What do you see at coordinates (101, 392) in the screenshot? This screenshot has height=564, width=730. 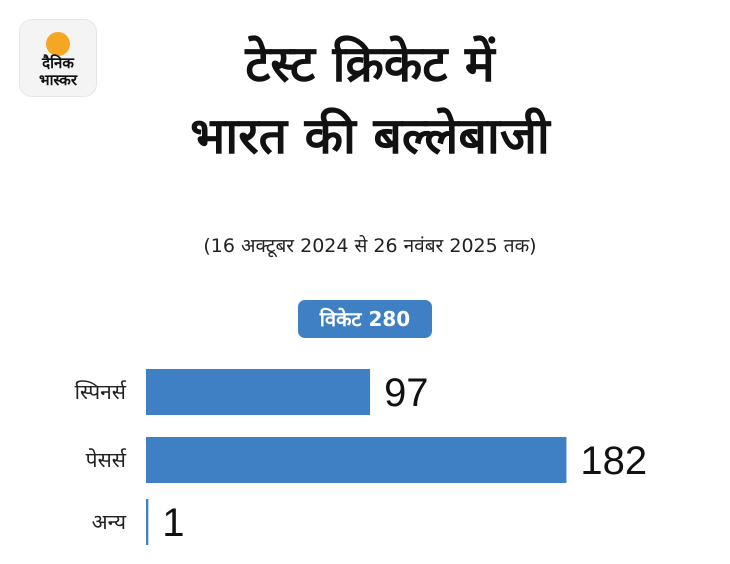 I see `category-label: स्पिनर्स` at bounding box center [101, 392].